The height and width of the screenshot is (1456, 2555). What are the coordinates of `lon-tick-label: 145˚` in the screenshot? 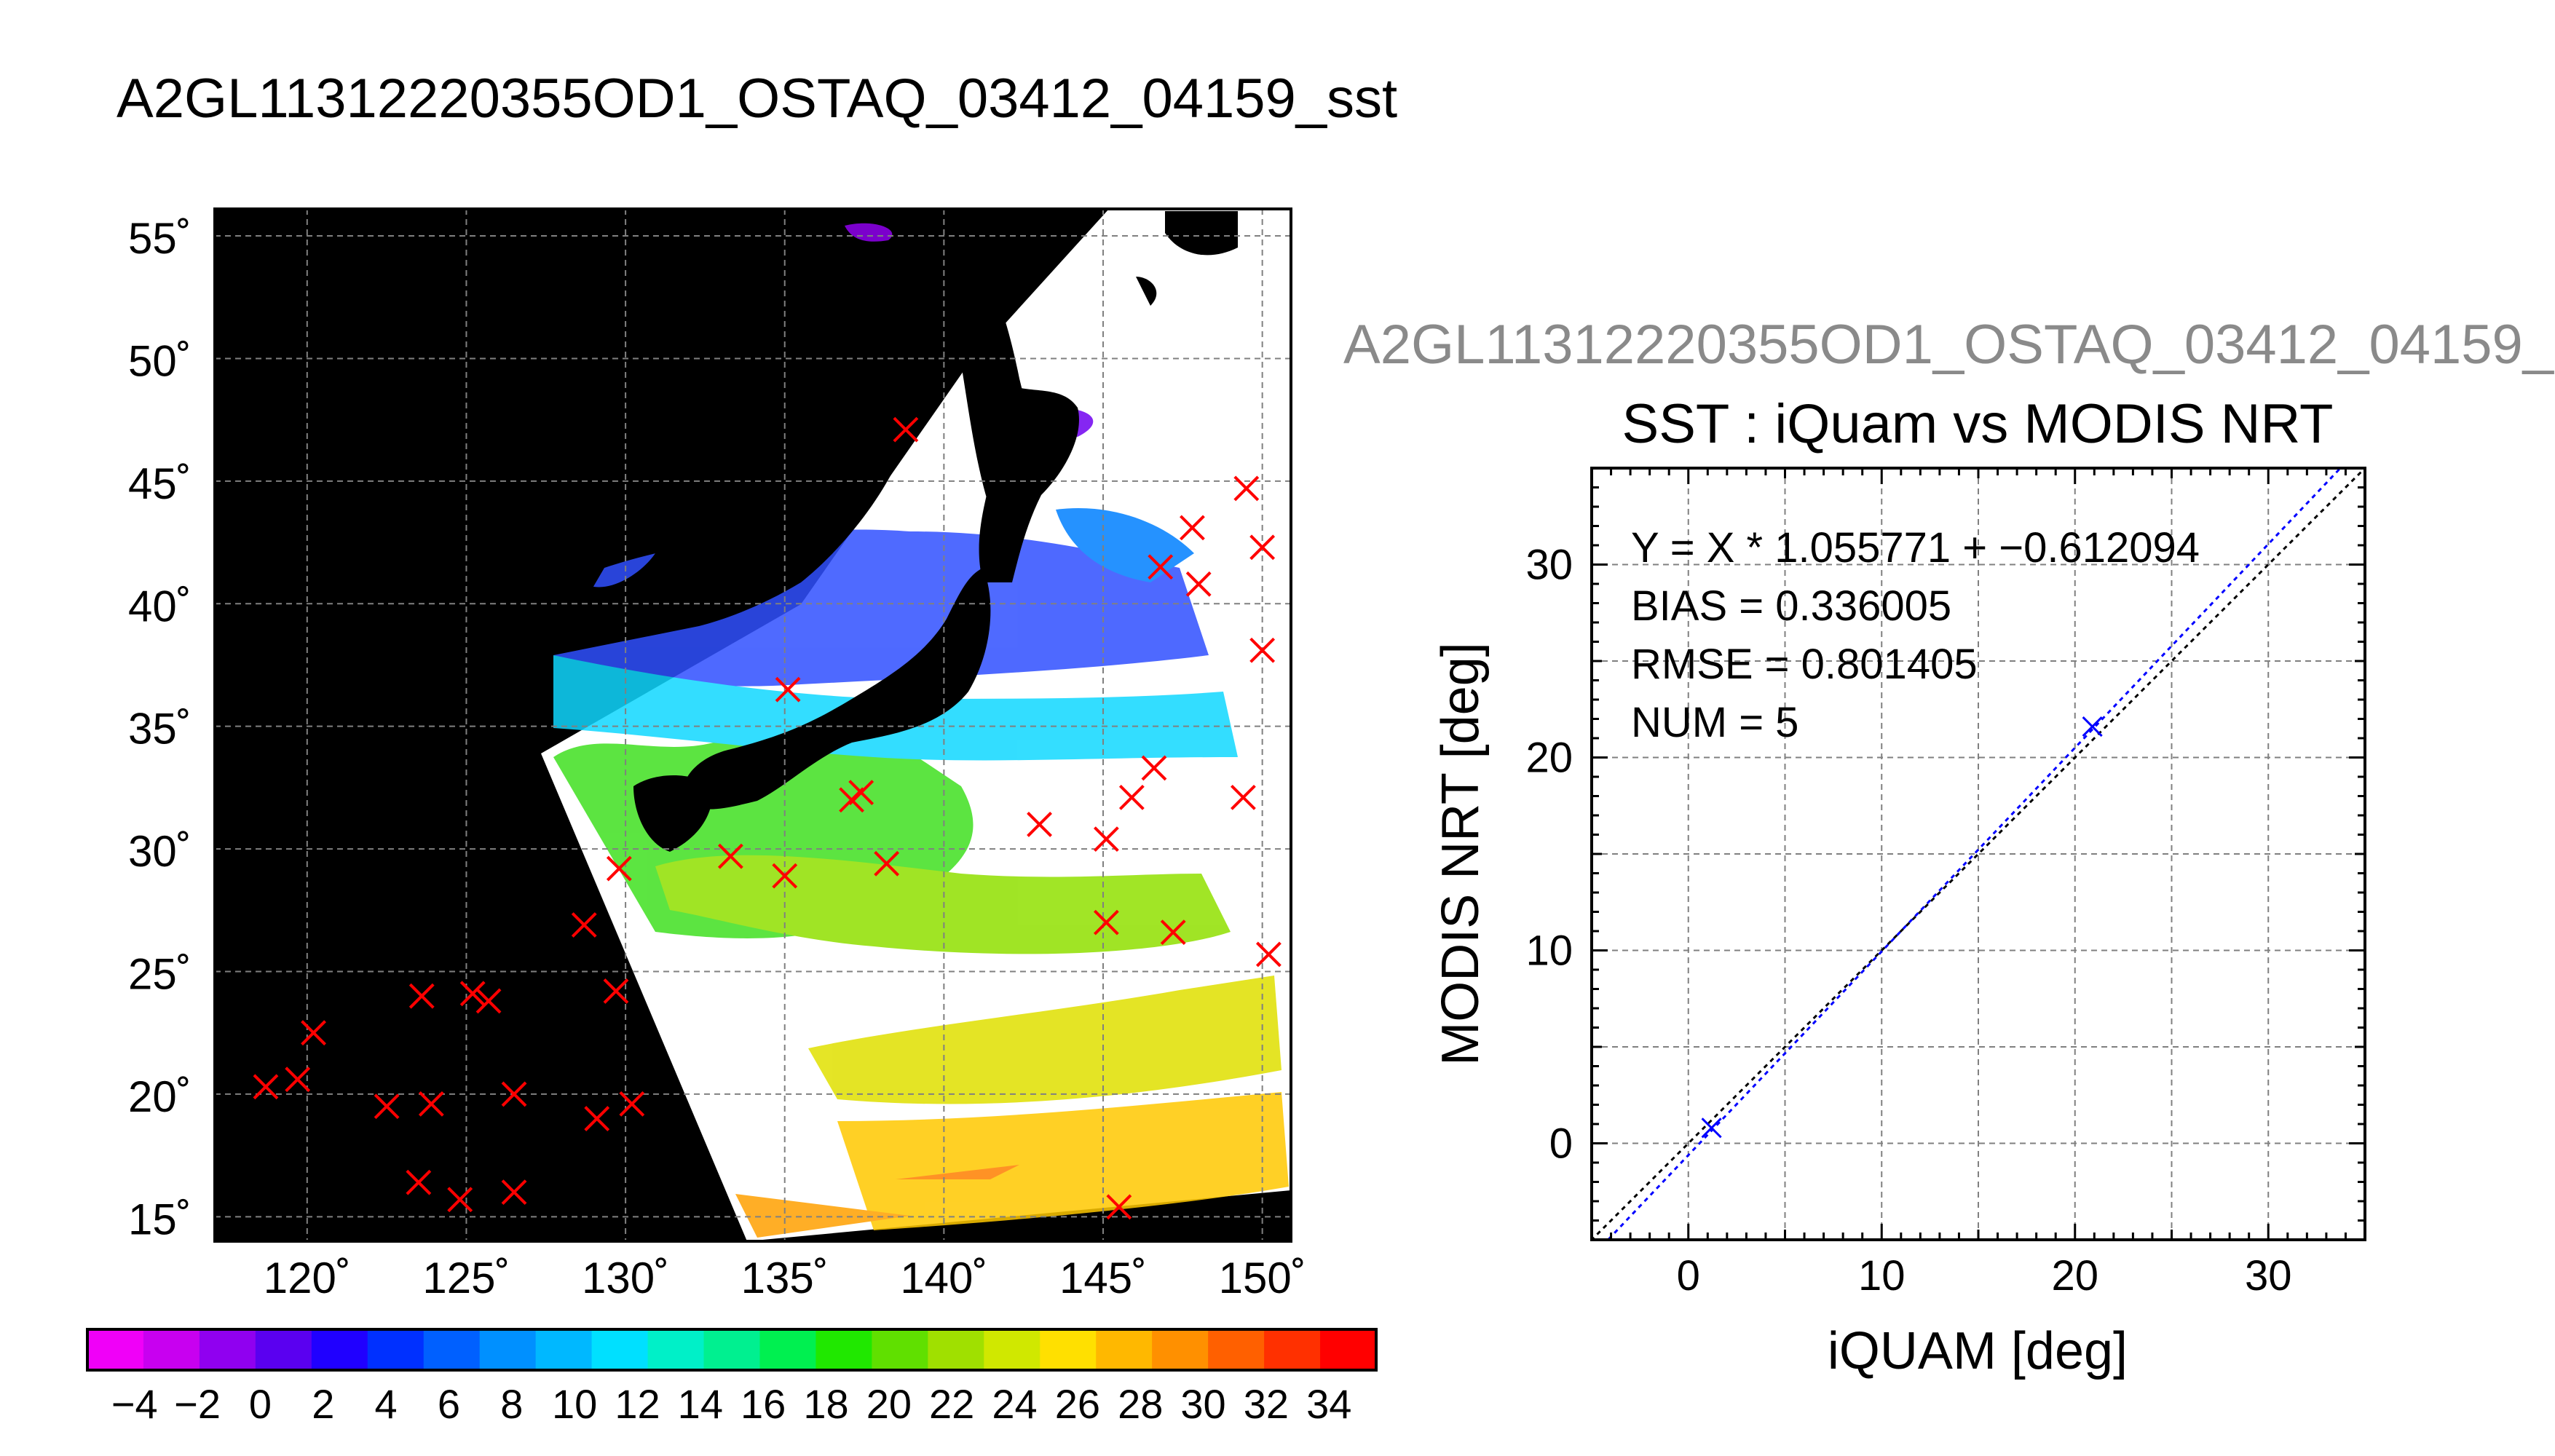 It's located at (1103, 1278).